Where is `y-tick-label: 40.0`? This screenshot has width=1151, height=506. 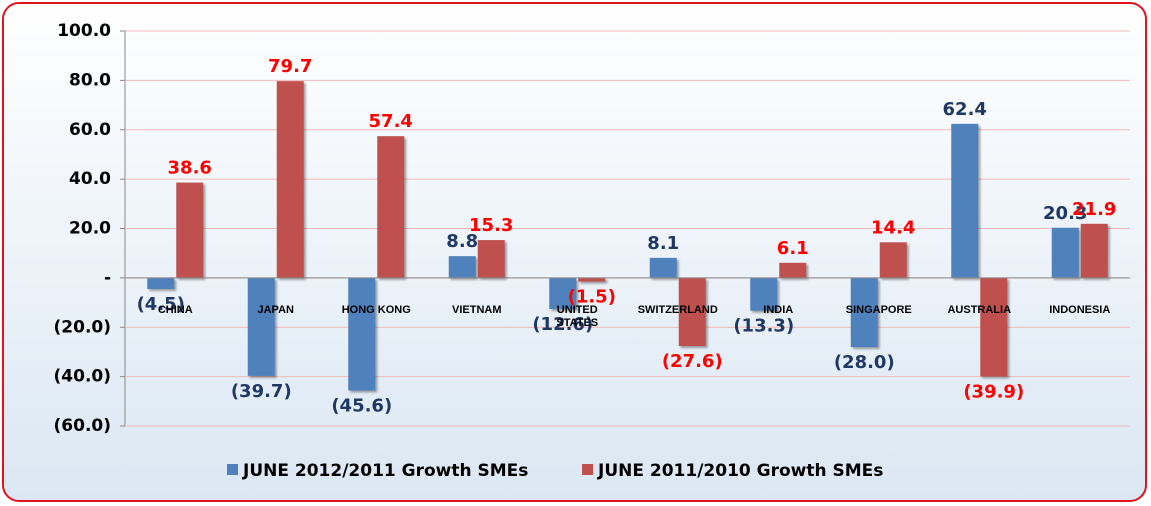 y-tick-label: 40.0 is located at coordinates (90, 179).